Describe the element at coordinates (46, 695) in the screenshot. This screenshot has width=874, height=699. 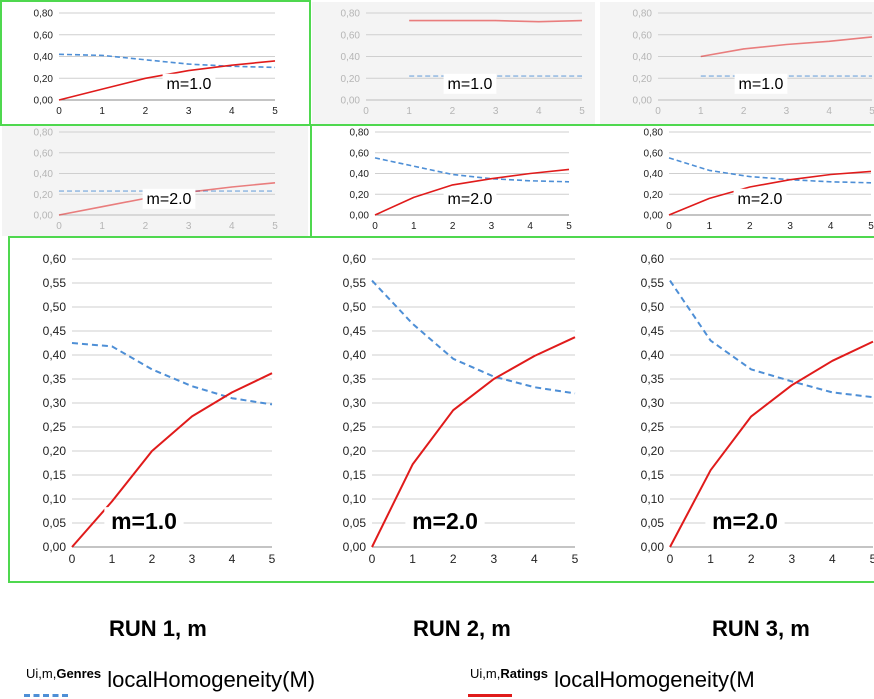
I see `legend-genres-swatch` at that location.